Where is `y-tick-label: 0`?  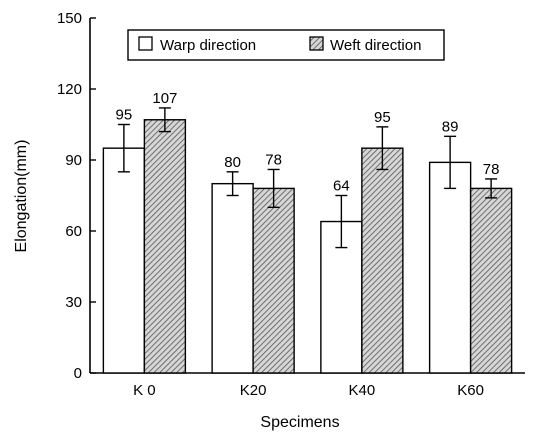 y-tick-label: 0 is located at coordinates (78, 373).